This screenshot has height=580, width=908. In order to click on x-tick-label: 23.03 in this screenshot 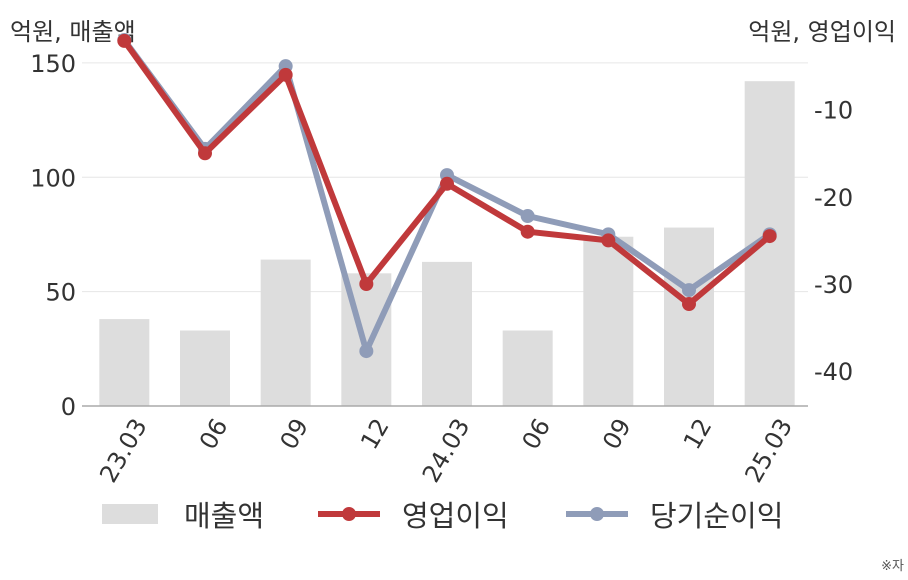, I will do `click(123, 451)`.